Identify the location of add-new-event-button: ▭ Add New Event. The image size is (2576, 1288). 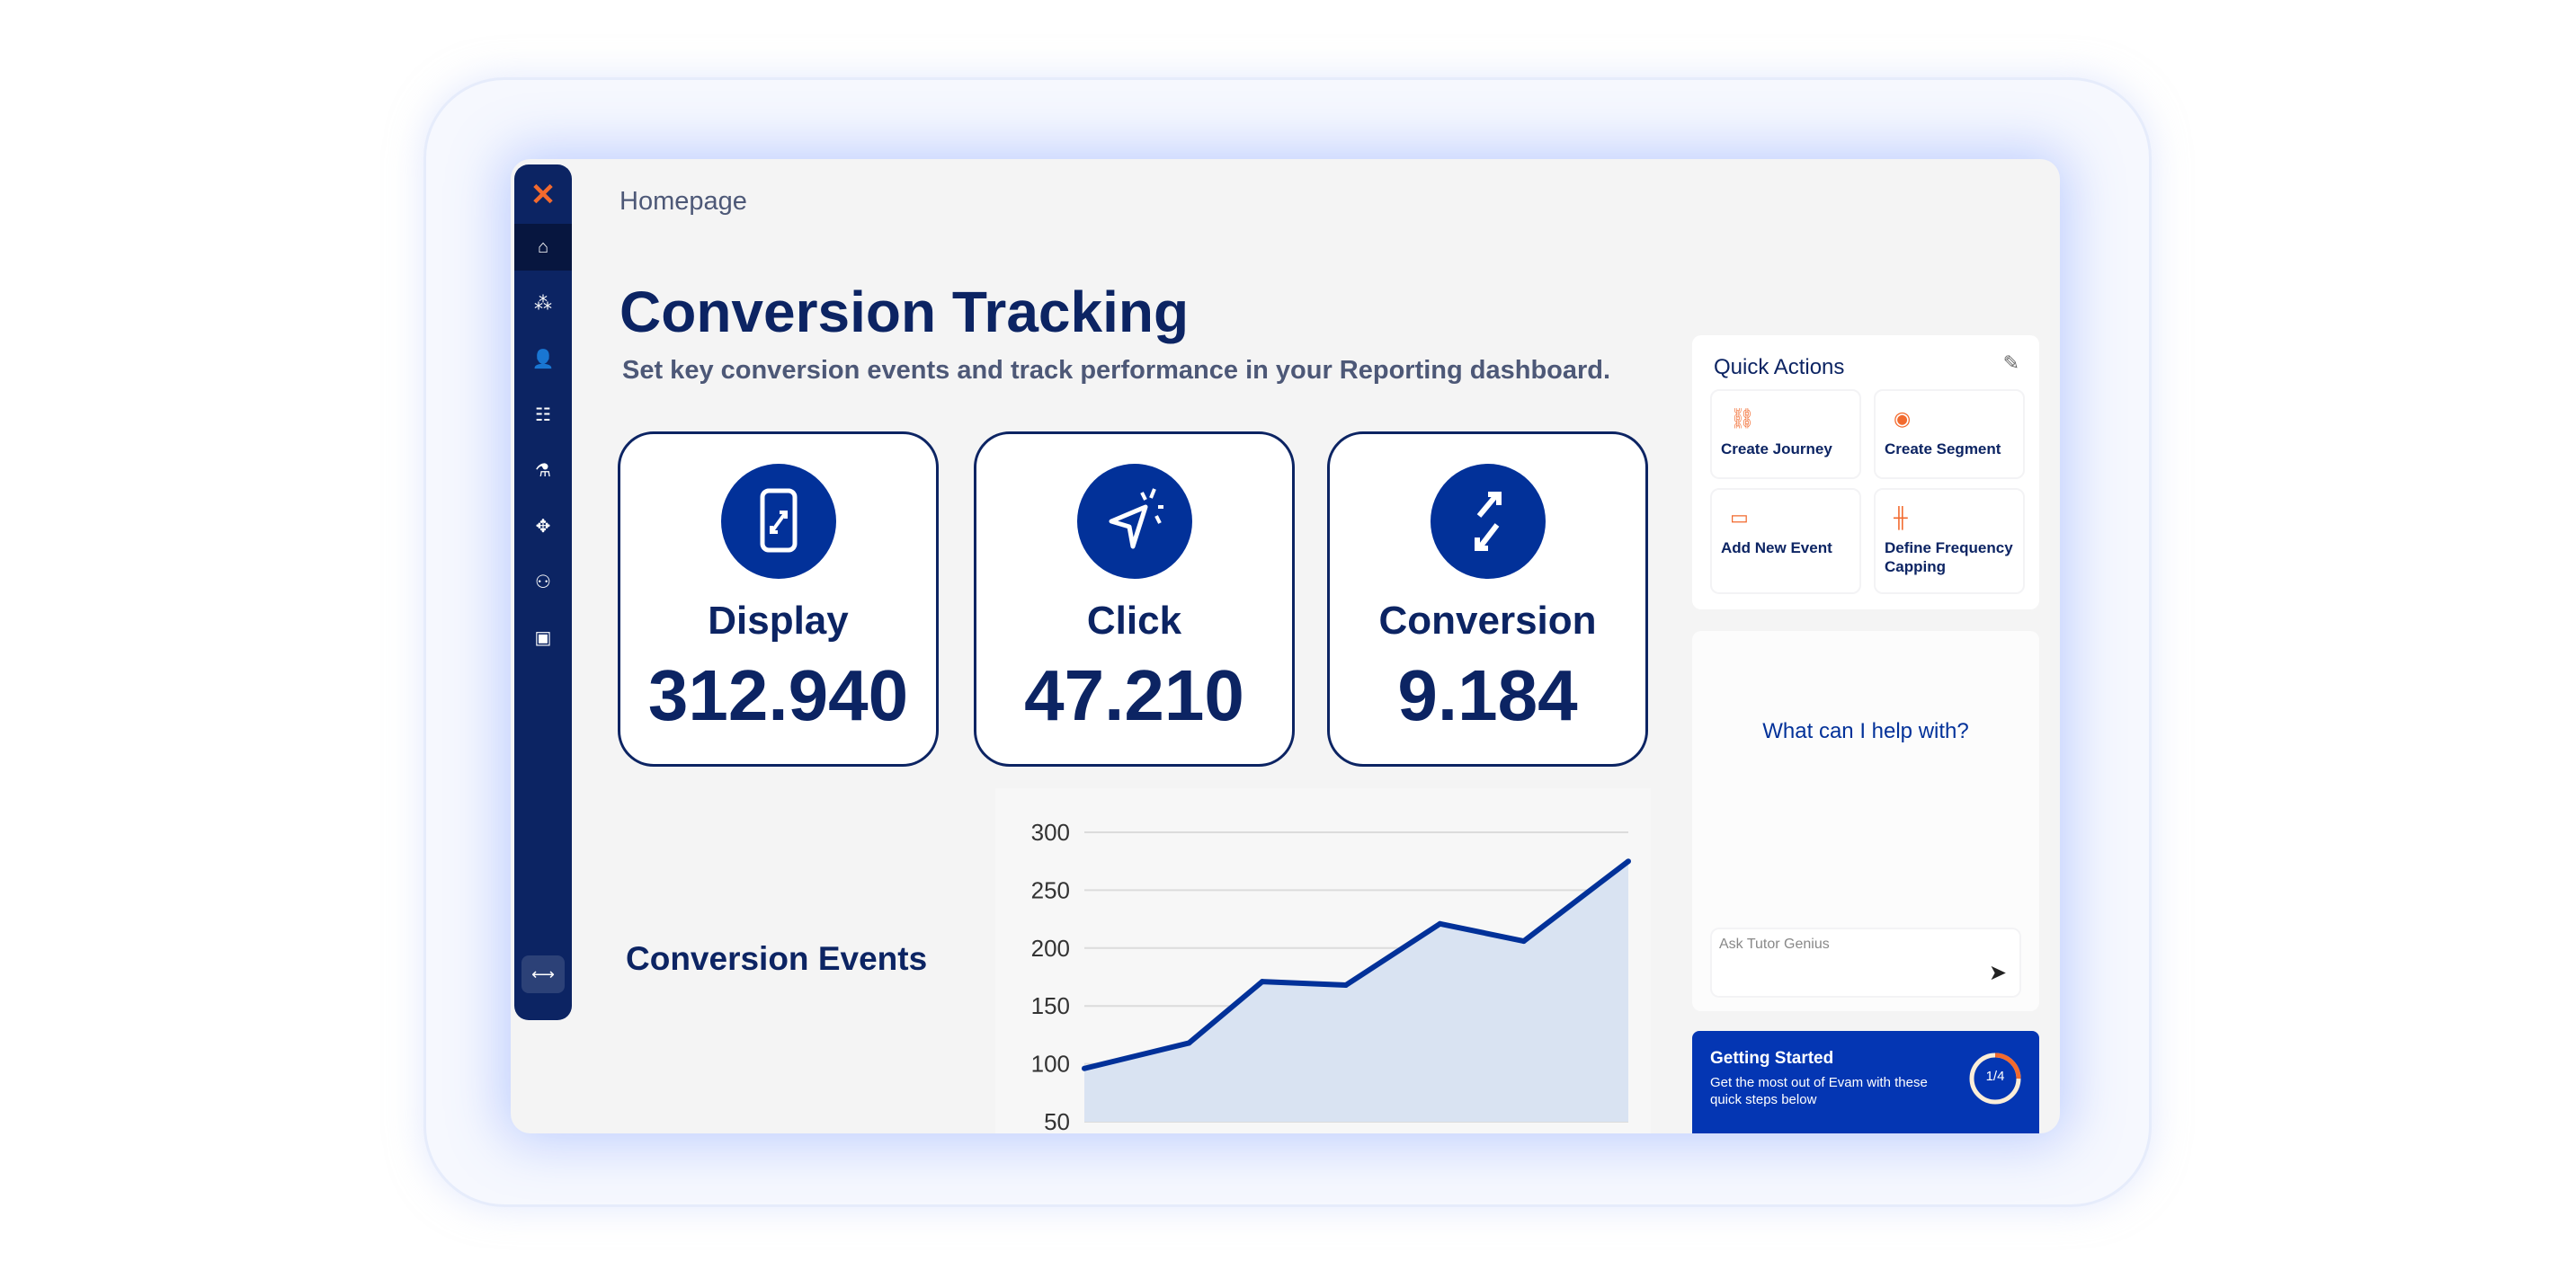
(1786, 541).